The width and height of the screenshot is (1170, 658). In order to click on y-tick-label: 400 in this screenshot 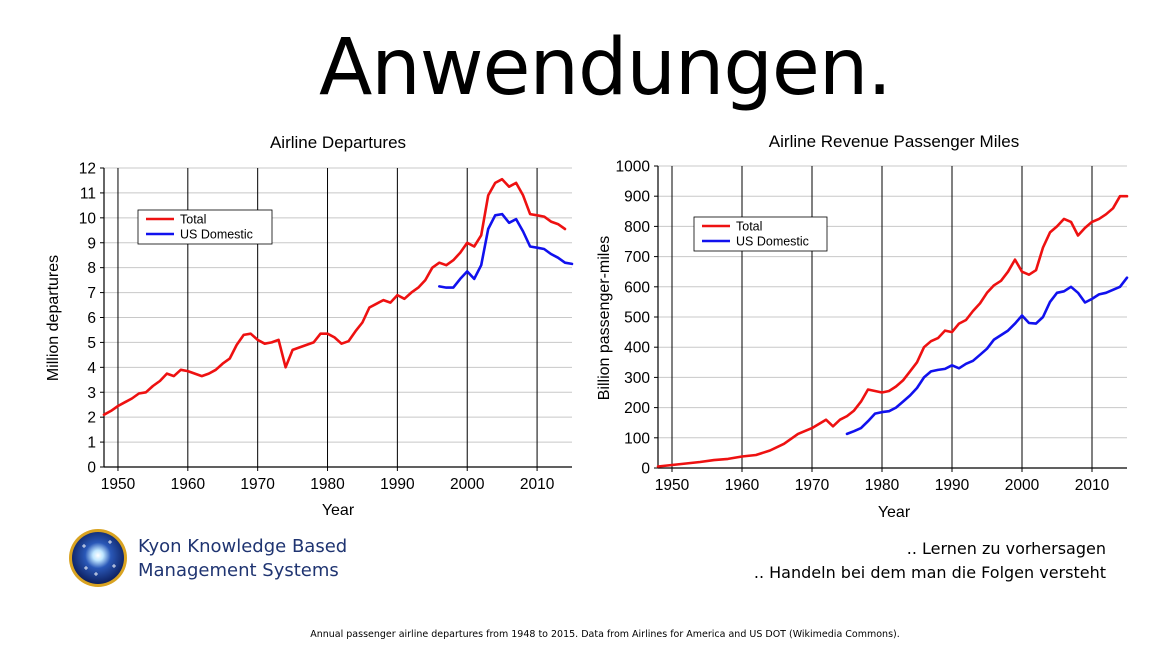, I will do `click(637, 348)`.